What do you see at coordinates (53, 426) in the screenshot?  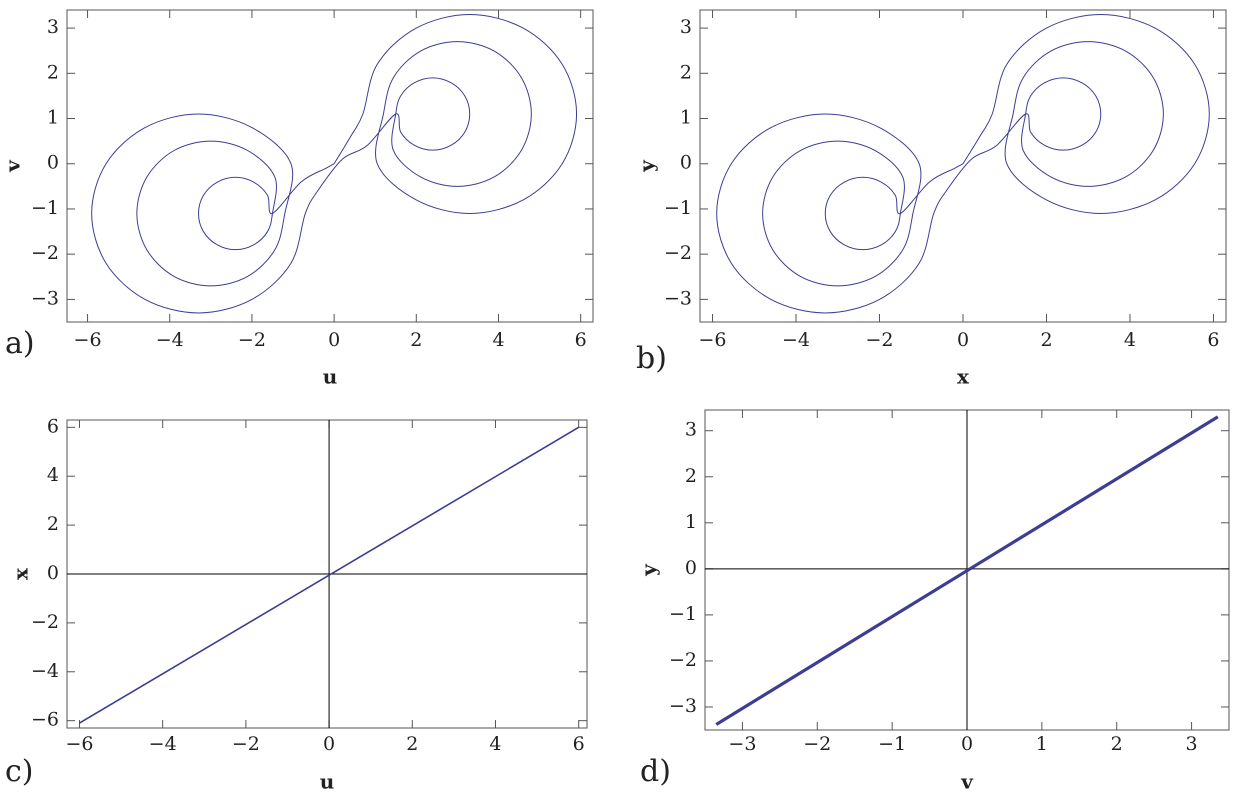 I see `y-tick-label: 6` at bounding box center [53, 426].